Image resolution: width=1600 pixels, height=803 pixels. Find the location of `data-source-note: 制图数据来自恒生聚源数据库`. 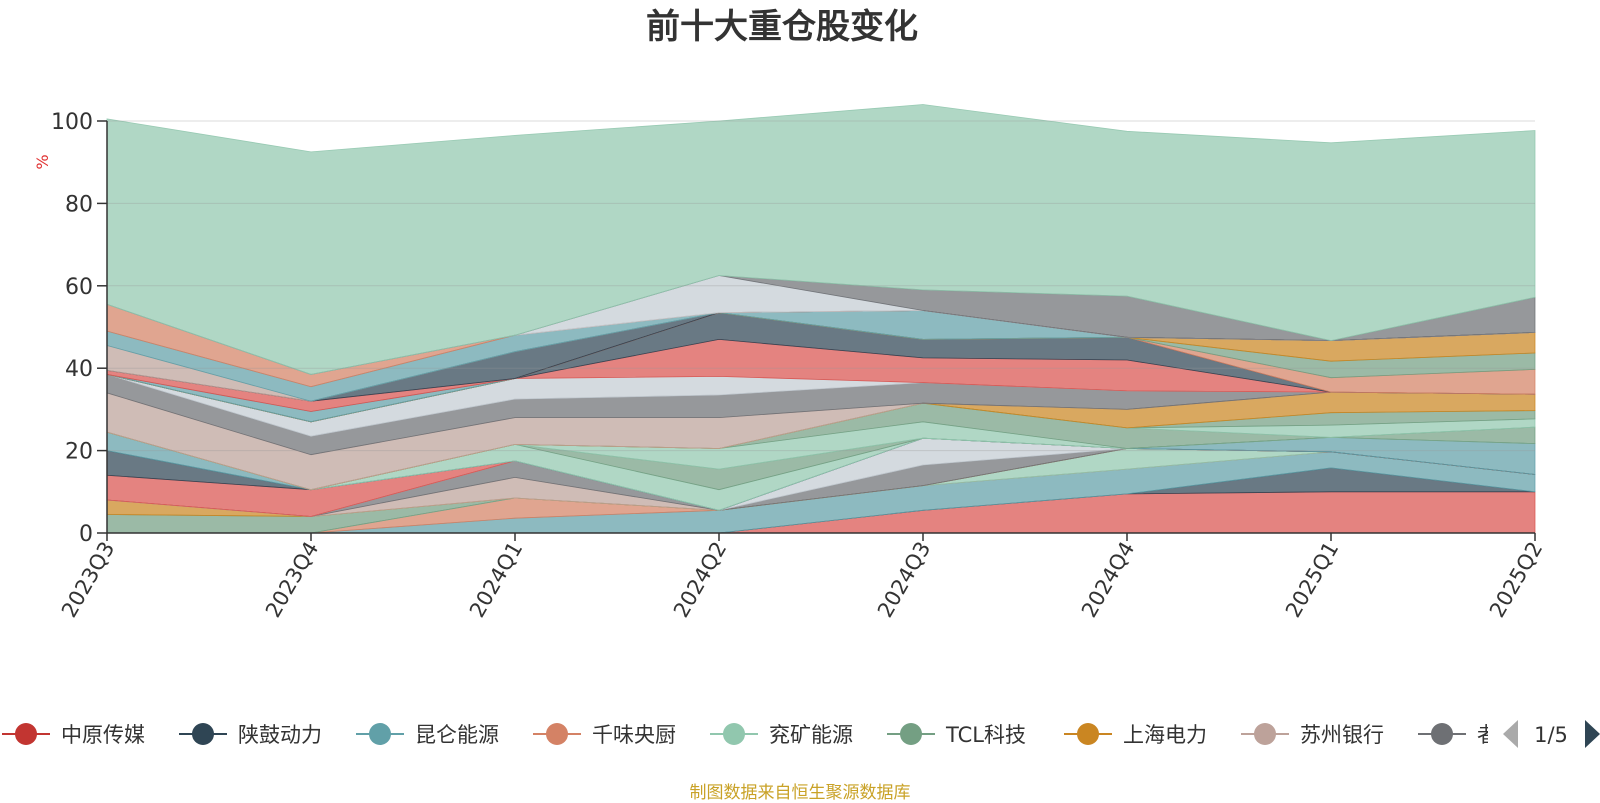

data-source-note: 制图数据来自恒生聚源数据库 is located at coordinates (800, 793).